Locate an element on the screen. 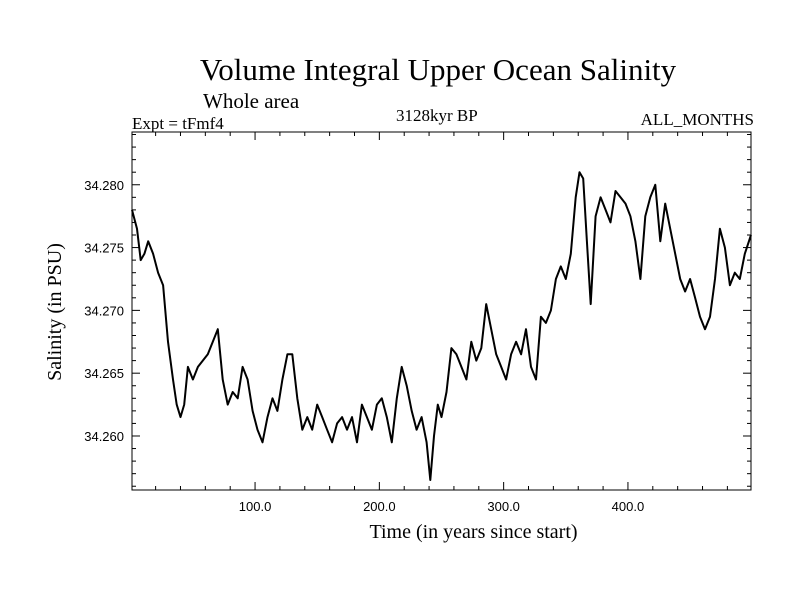 Image resolution: width=800 pixels, height=600 pixels. chart-subtitle: Whole area is located at coordinates (251, 101).